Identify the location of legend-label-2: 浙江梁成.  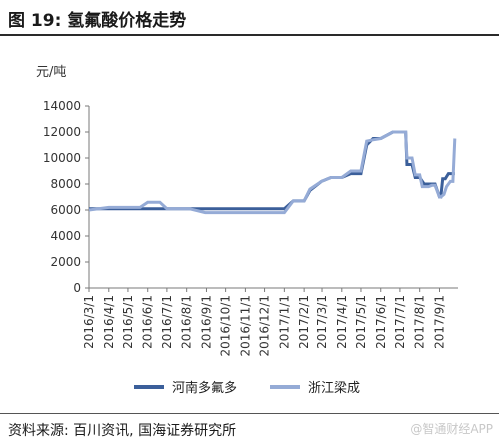
(334, 388).